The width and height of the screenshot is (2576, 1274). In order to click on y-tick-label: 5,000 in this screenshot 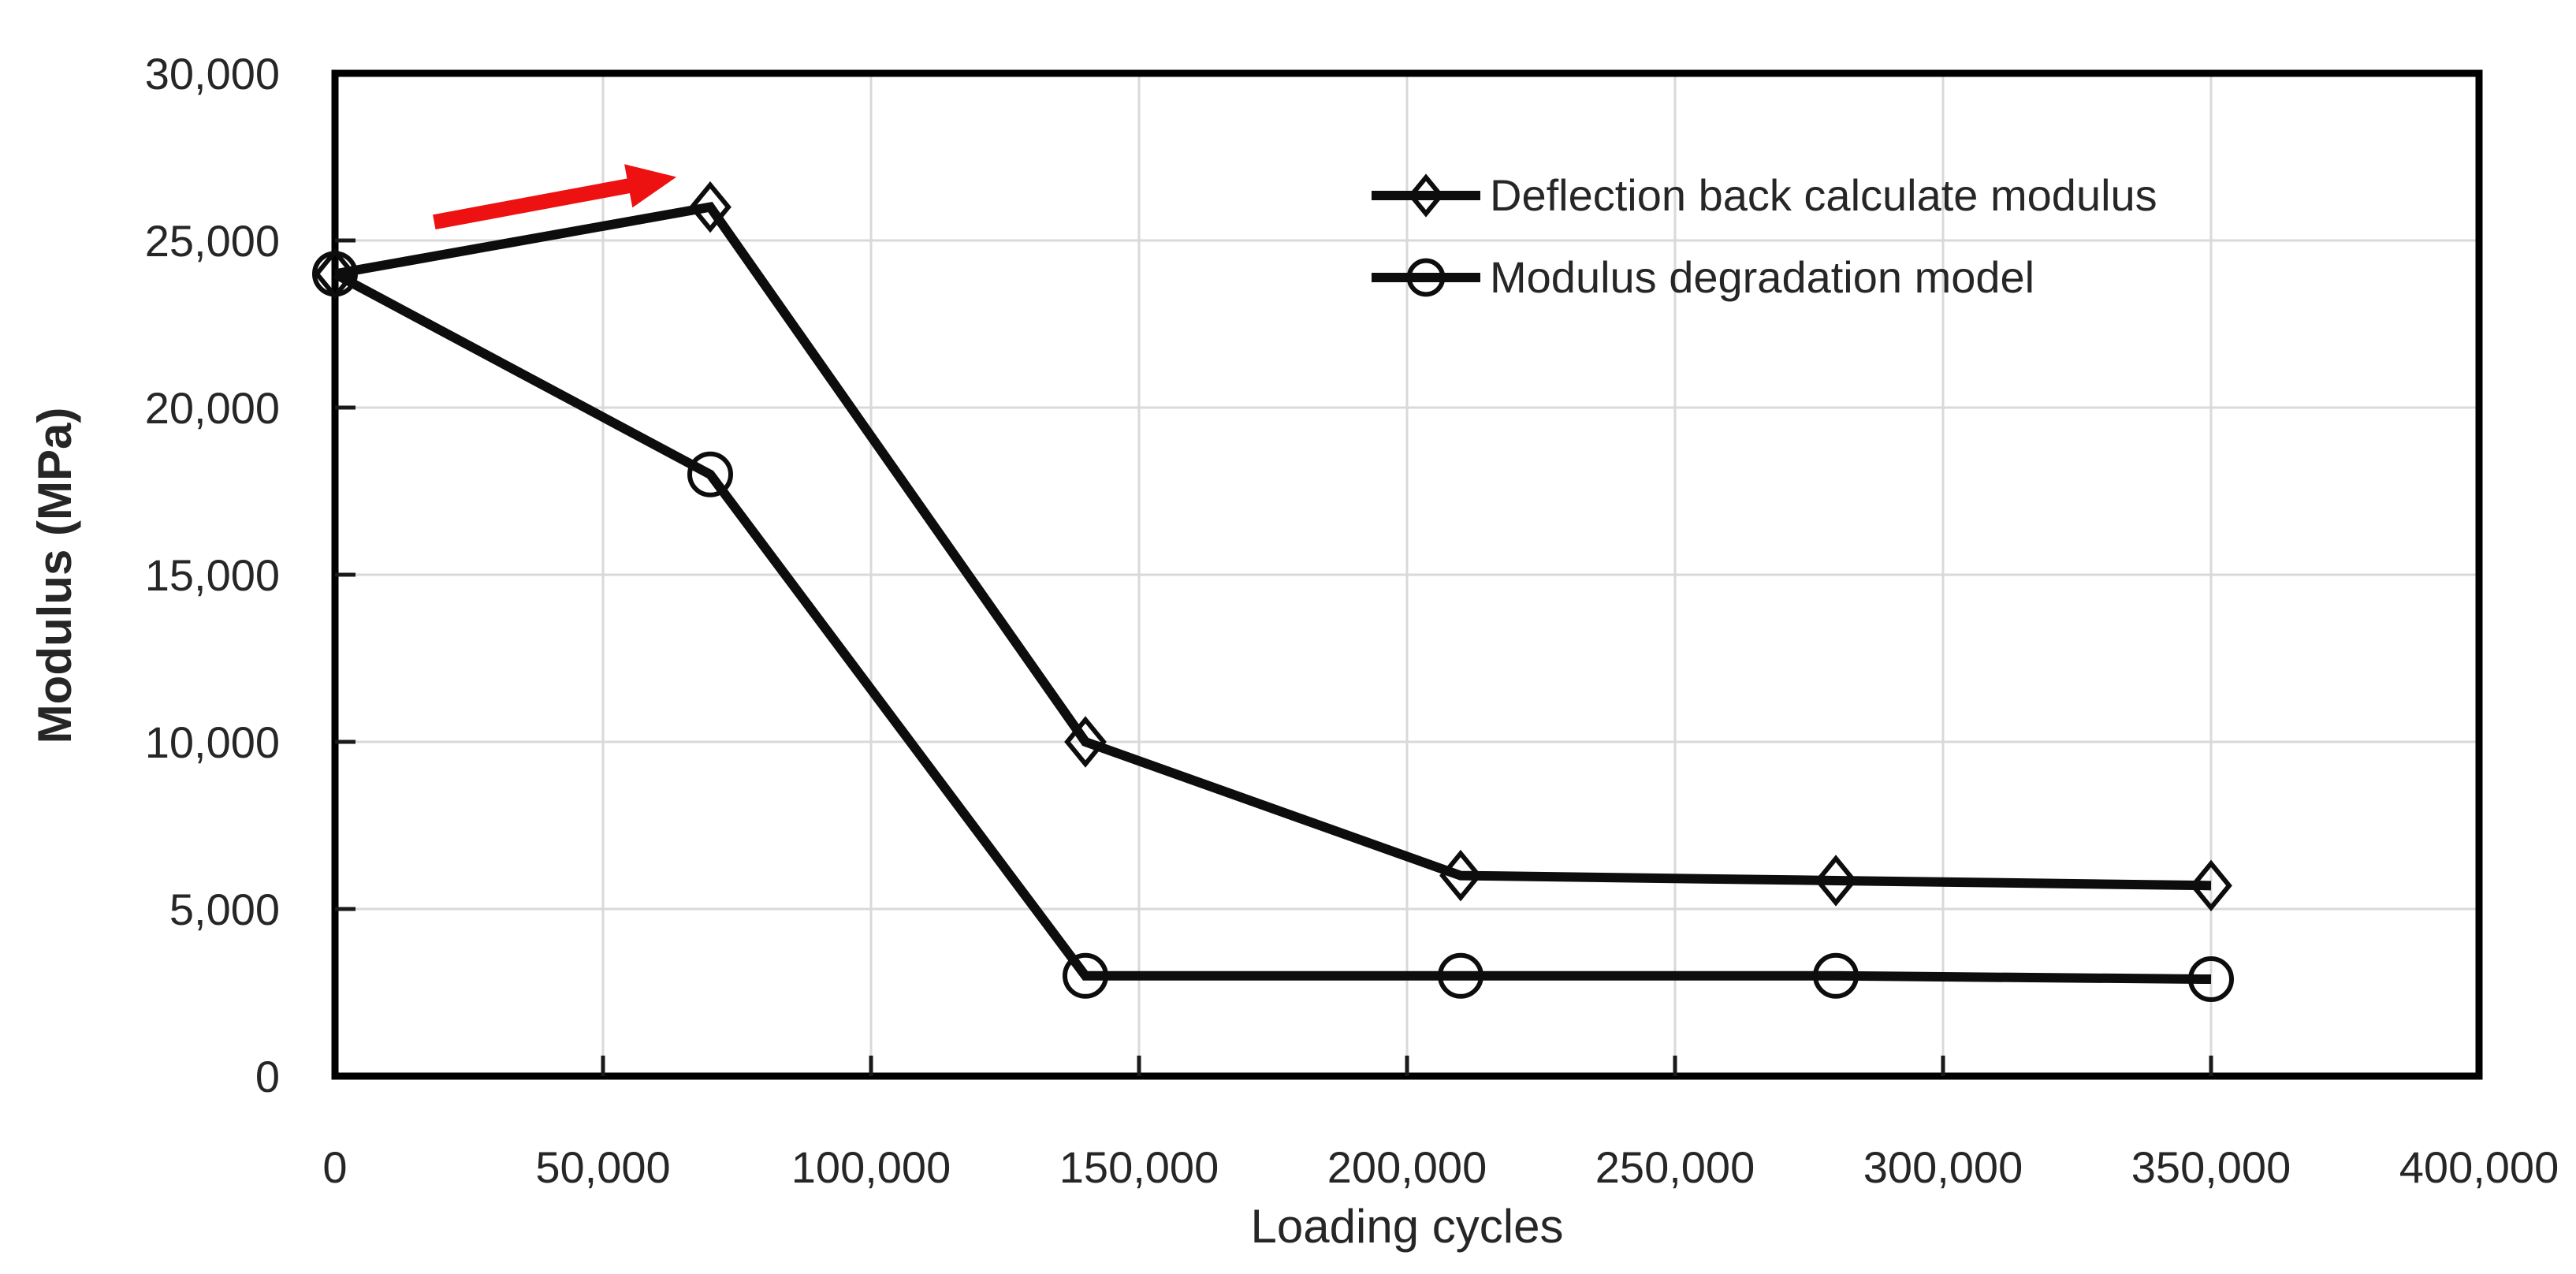, I will do `click(224, 910)`.